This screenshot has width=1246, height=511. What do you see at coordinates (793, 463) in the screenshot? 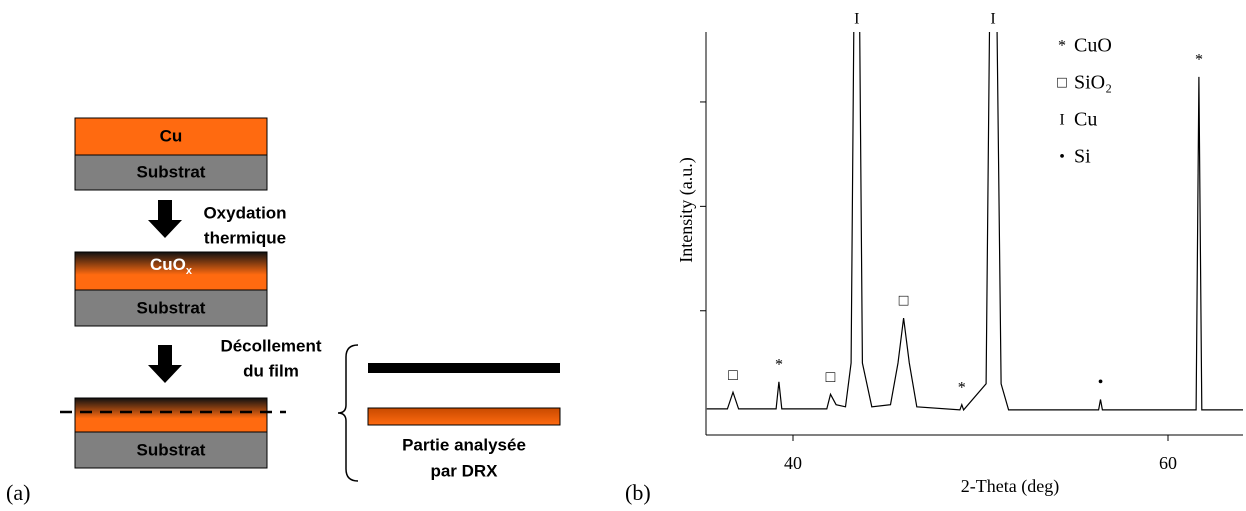
I see `x-tick-label: 40` at bounding box center [793, 463].